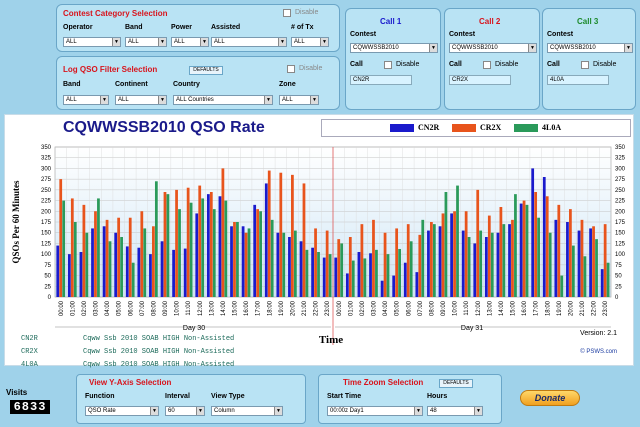 The height and width of the screenshot is (427, 640). I want to click on function-select: QSO Rate ▼, so click(122, 411).